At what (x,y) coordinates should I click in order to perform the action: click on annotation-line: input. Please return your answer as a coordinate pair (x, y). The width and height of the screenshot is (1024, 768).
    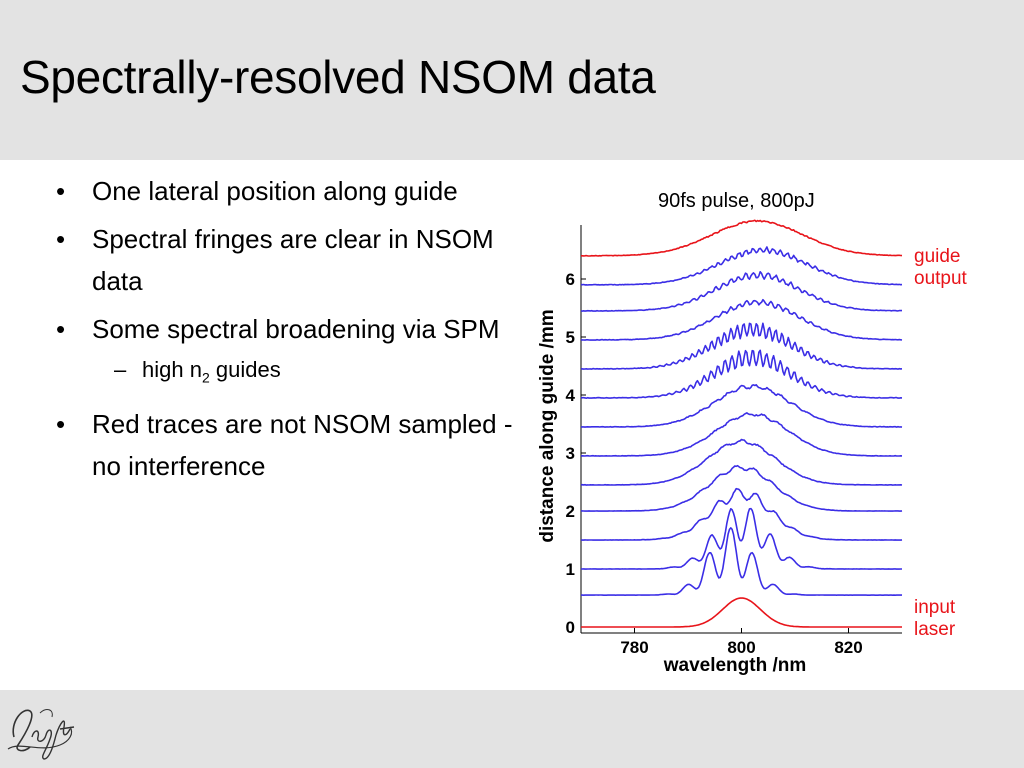
    Looking at the image, I should click on (935, 607).